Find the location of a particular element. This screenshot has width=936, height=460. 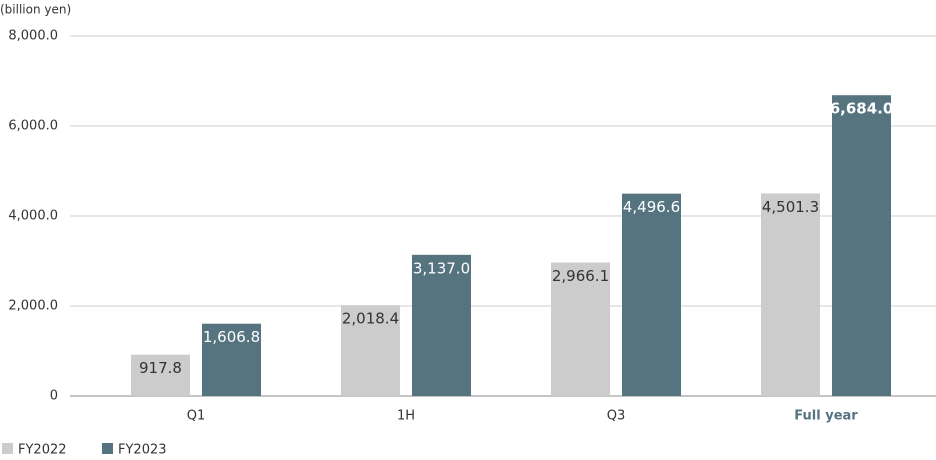

x-tick-label: Q3 is located at coordinates (616, 416).